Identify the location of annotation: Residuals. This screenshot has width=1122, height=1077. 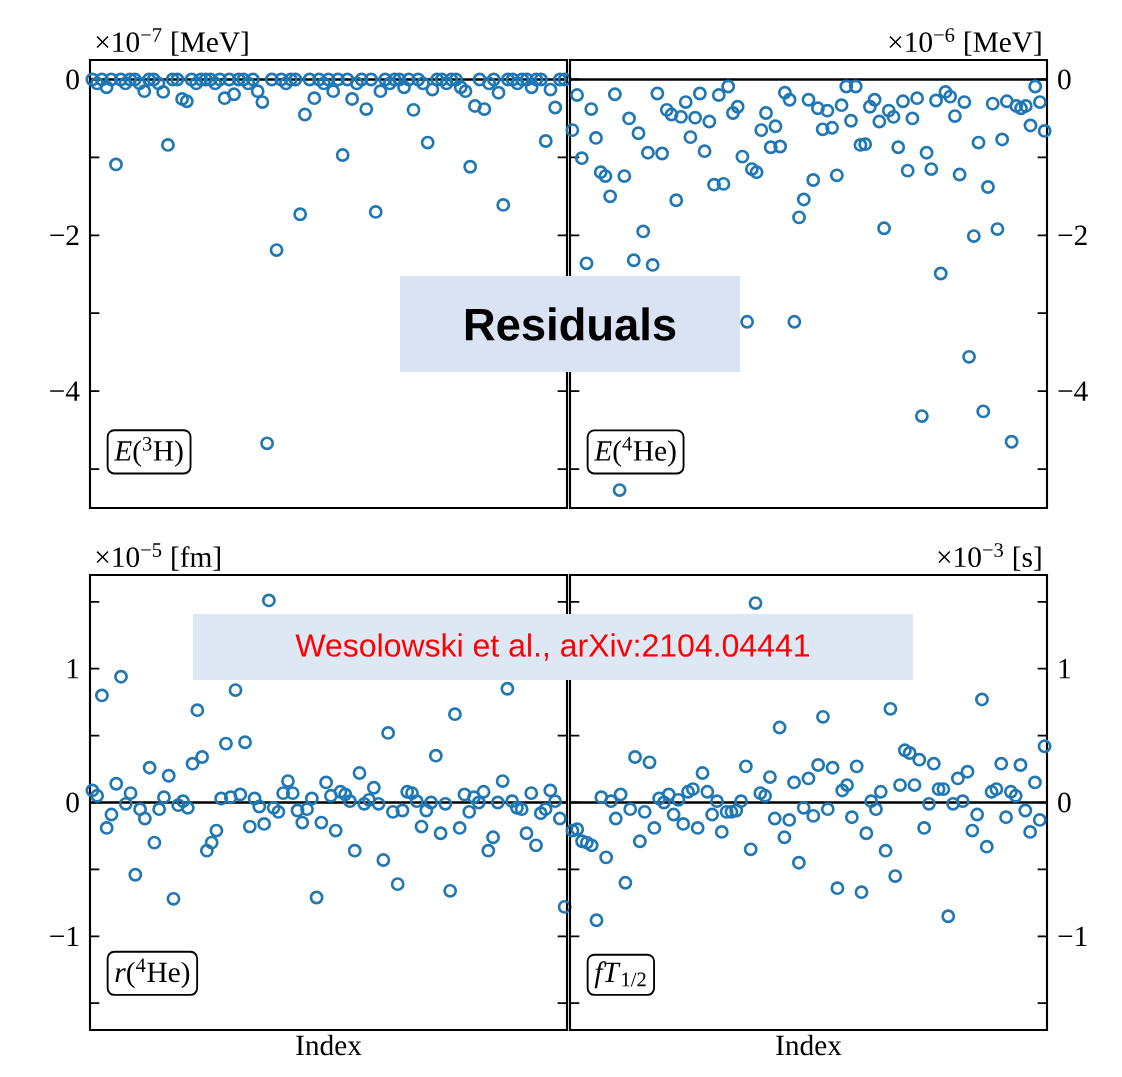
(570, 324).